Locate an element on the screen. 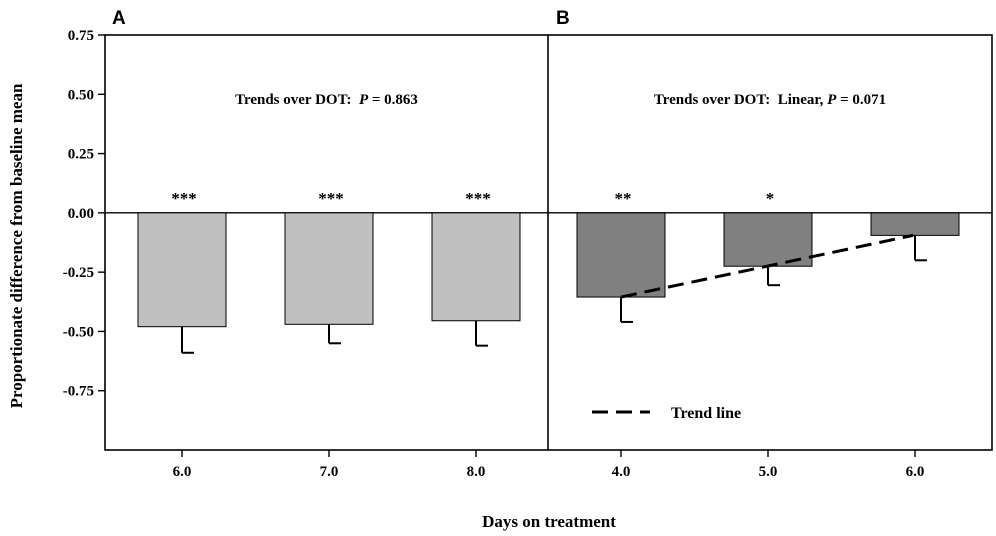  significance-marker: * is located at coordinates (770, 198).